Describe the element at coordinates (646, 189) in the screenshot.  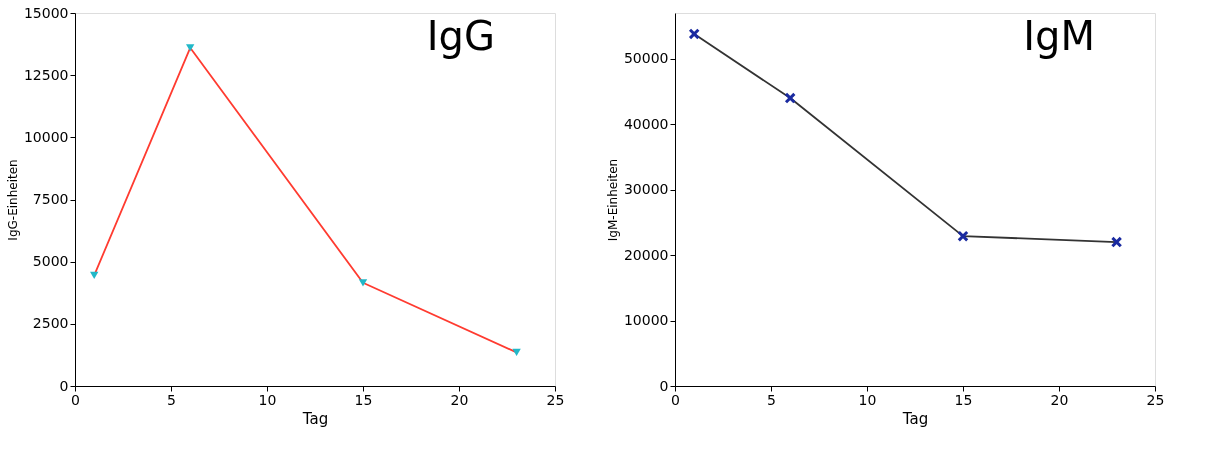
I see `y-tick-label: 30000` at that location.